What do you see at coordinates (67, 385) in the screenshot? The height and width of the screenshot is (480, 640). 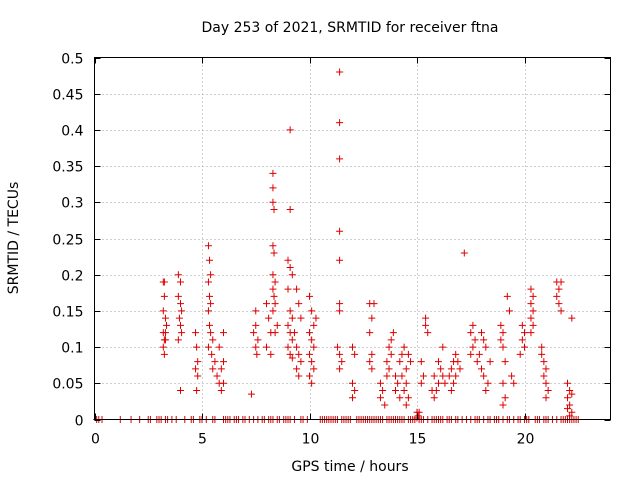 I see `y-tick-label: 0.05` at bounding box center [67, 385].